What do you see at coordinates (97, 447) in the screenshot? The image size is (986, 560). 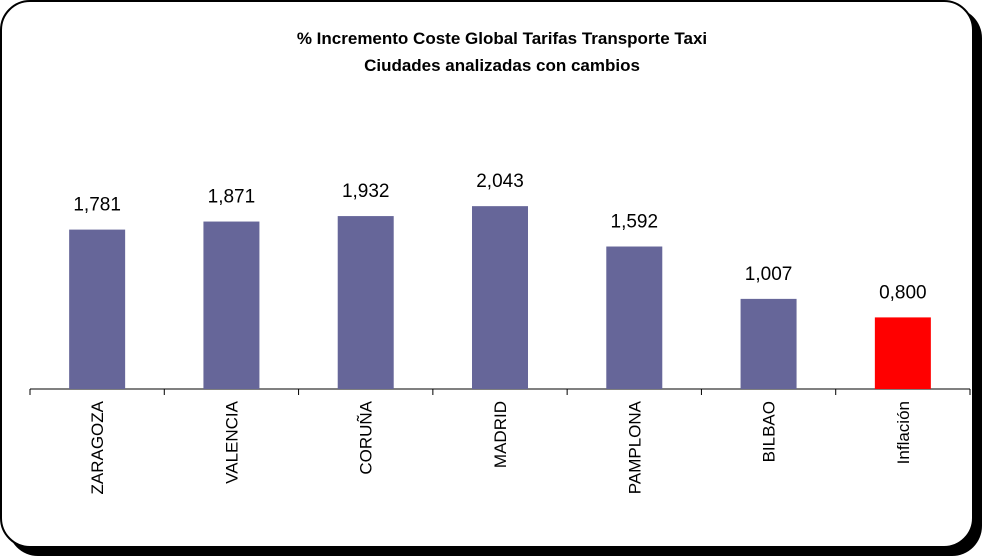 I see `category-label: ZARAGOZA` at bounding box center [97, 447].